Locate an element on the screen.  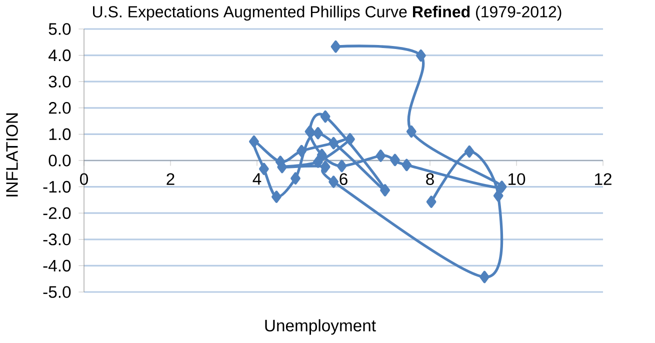
y-tick-label: 1.0 is located at coordinates (60, 134).